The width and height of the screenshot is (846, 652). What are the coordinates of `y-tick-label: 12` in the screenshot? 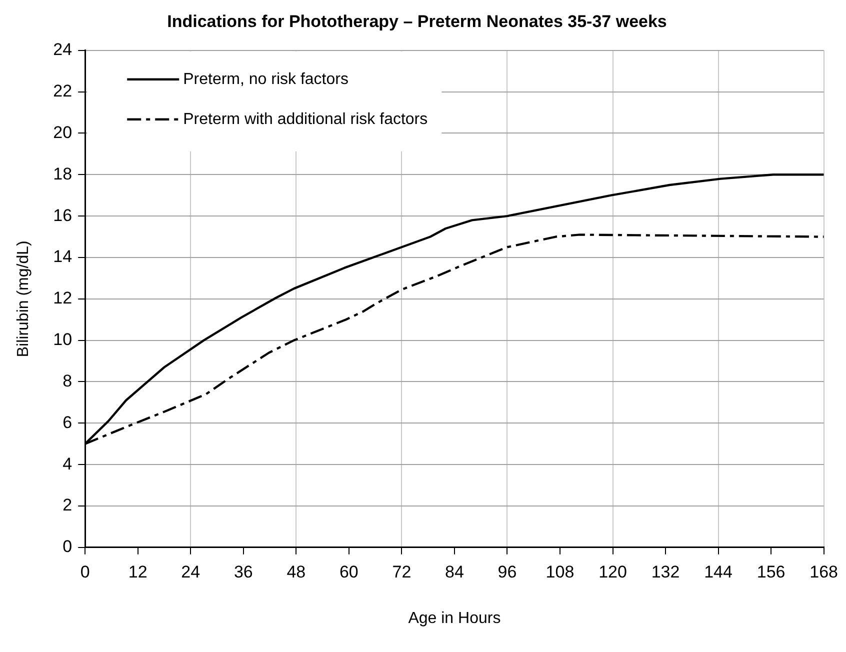 It's located at (62, 298).